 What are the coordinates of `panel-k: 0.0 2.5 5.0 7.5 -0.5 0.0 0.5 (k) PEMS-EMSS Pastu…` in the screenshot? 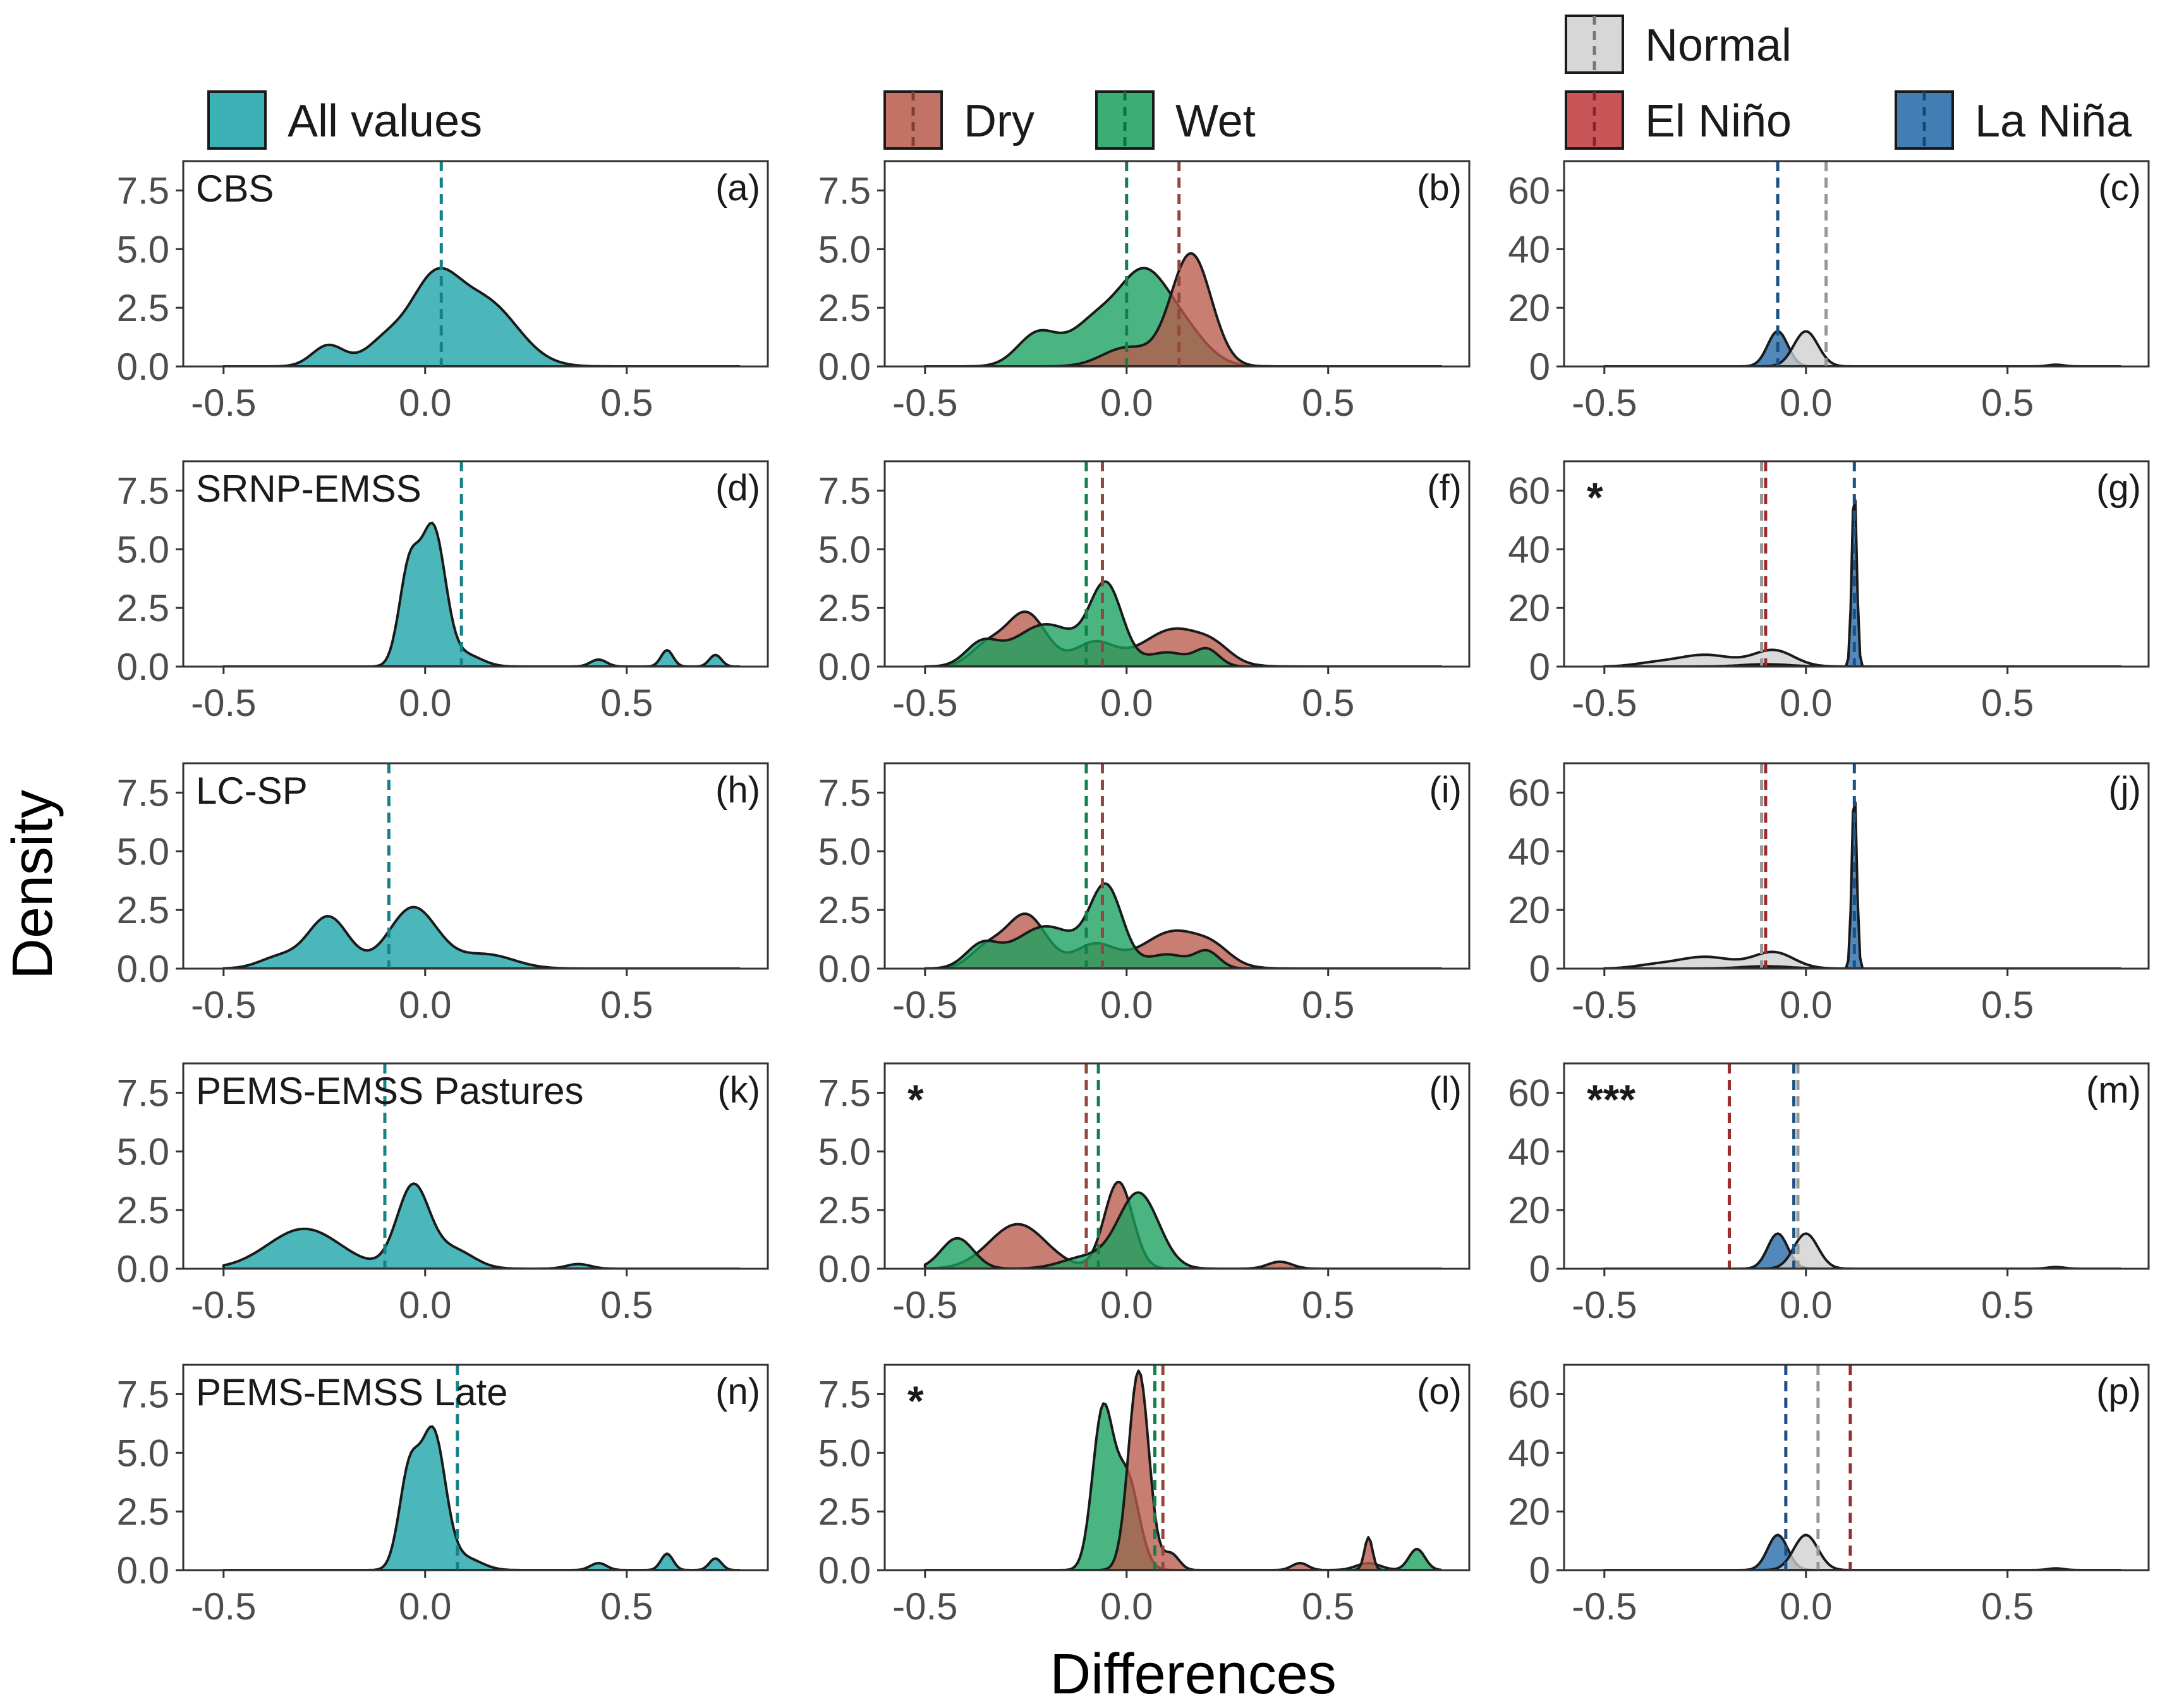 It's located at (443, 1194).